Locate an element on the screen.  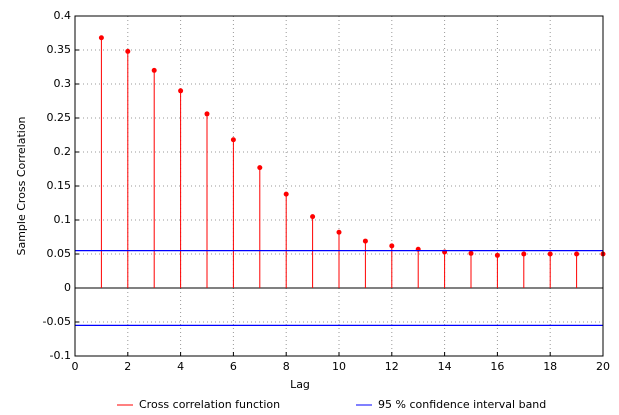
y-tick-label: 0.1 is located at coordinates (63, 219).